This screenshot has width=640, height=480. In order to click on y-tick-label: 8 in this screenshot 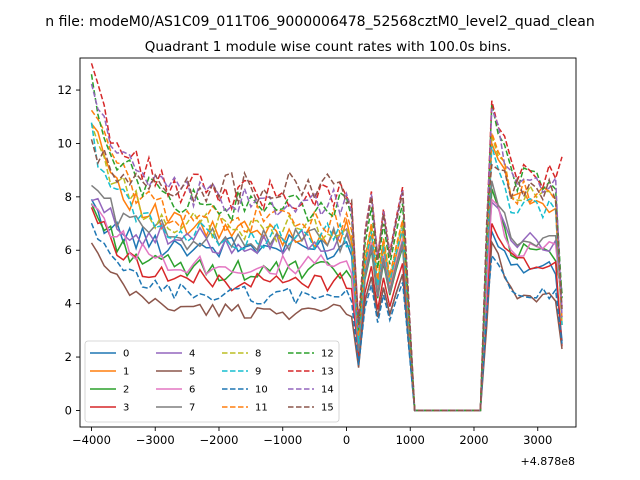, I will do `click(68, 197)`.